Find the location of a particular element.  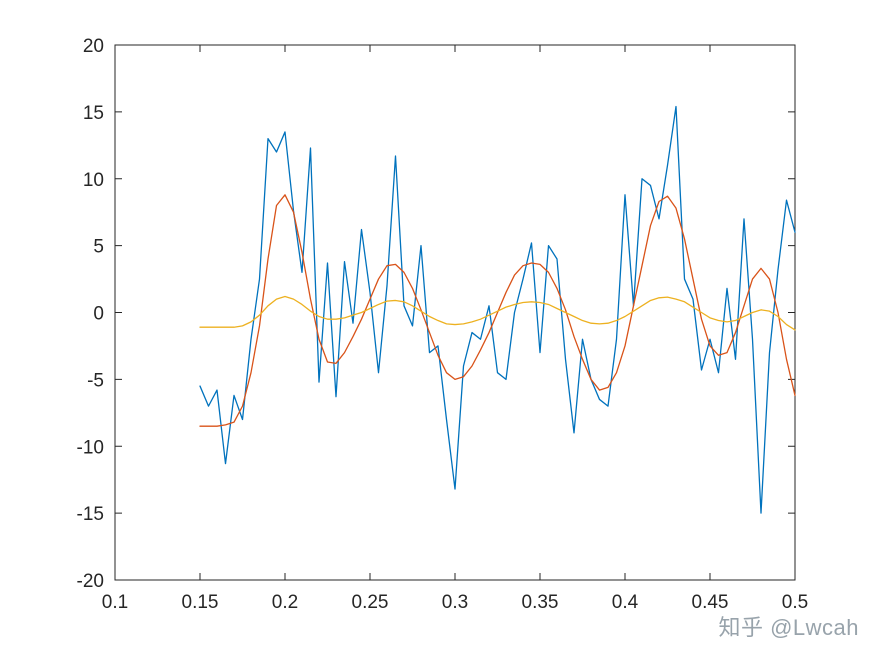

x-tick-label: 0.25 is located at coordinates (370, 602).